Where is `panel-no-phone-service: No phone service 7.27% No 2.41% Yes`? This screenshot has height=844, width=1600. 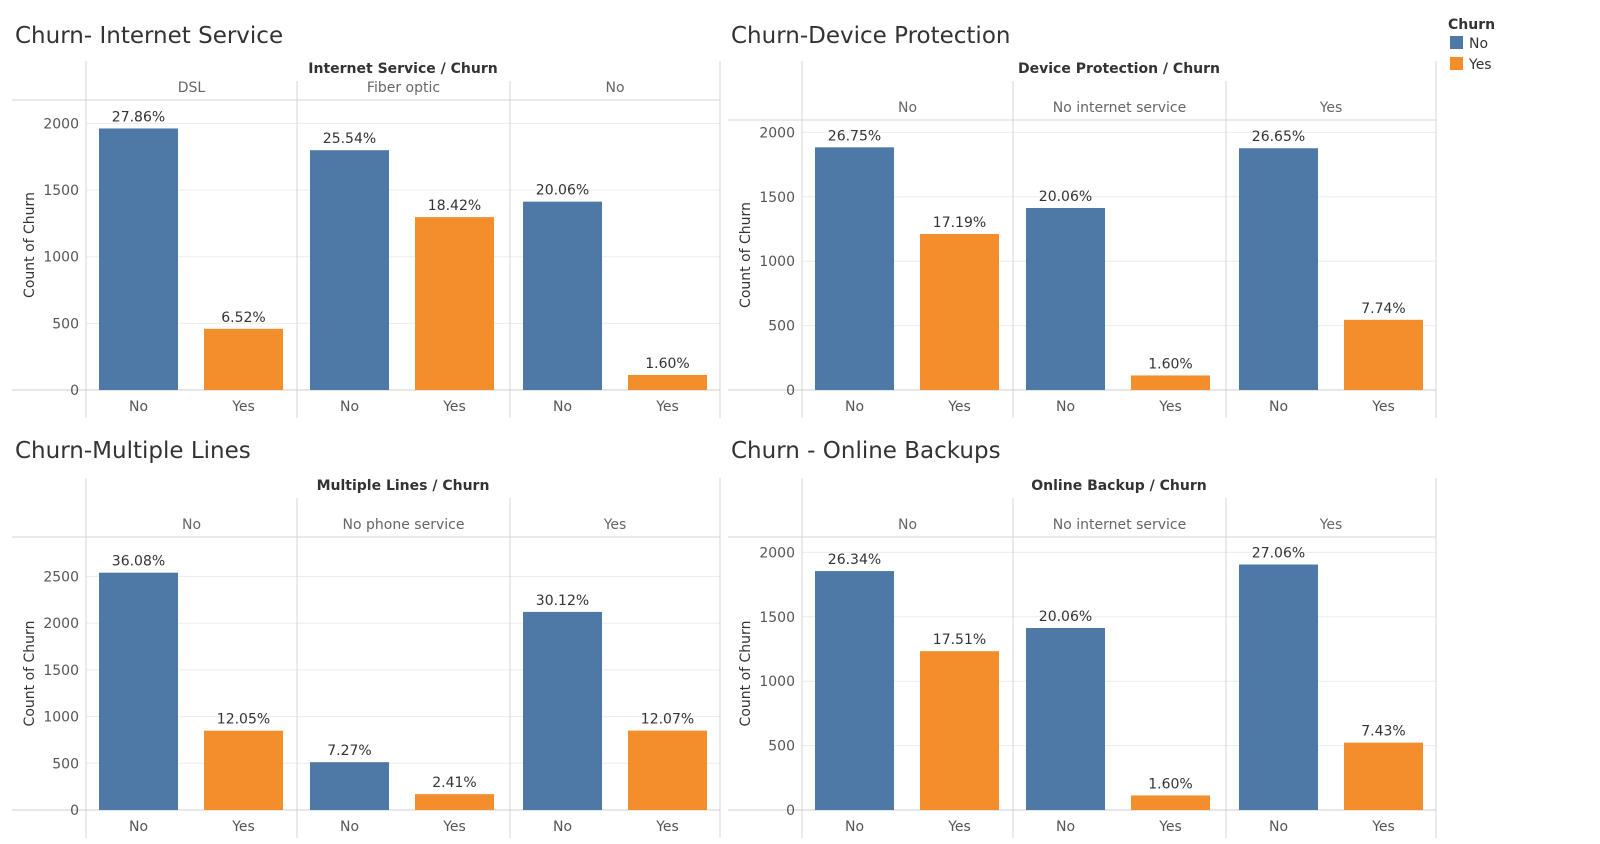
panel-no-phone-service: No phone service 7.27% No 2.41% Yes is located at coordinates (402, 676).